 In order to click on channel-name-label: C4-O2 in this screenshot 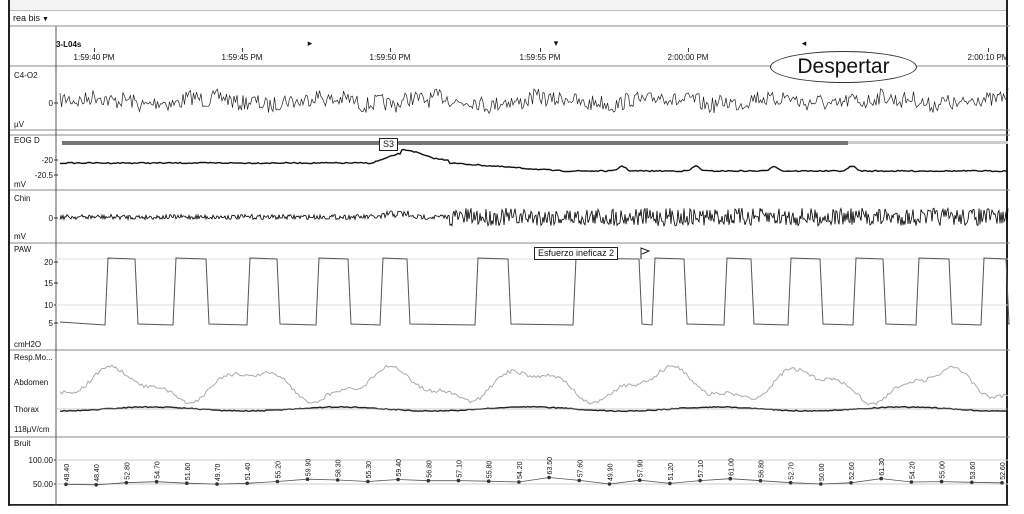, I will do `click(26, 75)`.